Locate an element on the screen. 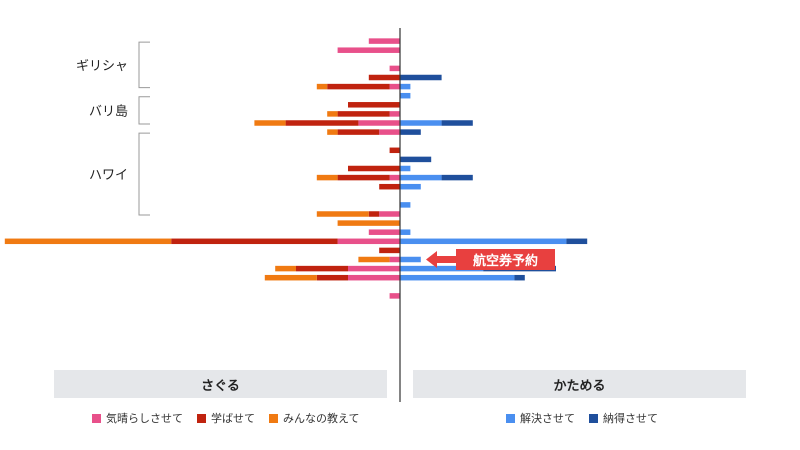 The image size is (800, 450). left-legend: 気晴らしさせて 学ばせて みんなの教えて is located at coordinates (225, 418).